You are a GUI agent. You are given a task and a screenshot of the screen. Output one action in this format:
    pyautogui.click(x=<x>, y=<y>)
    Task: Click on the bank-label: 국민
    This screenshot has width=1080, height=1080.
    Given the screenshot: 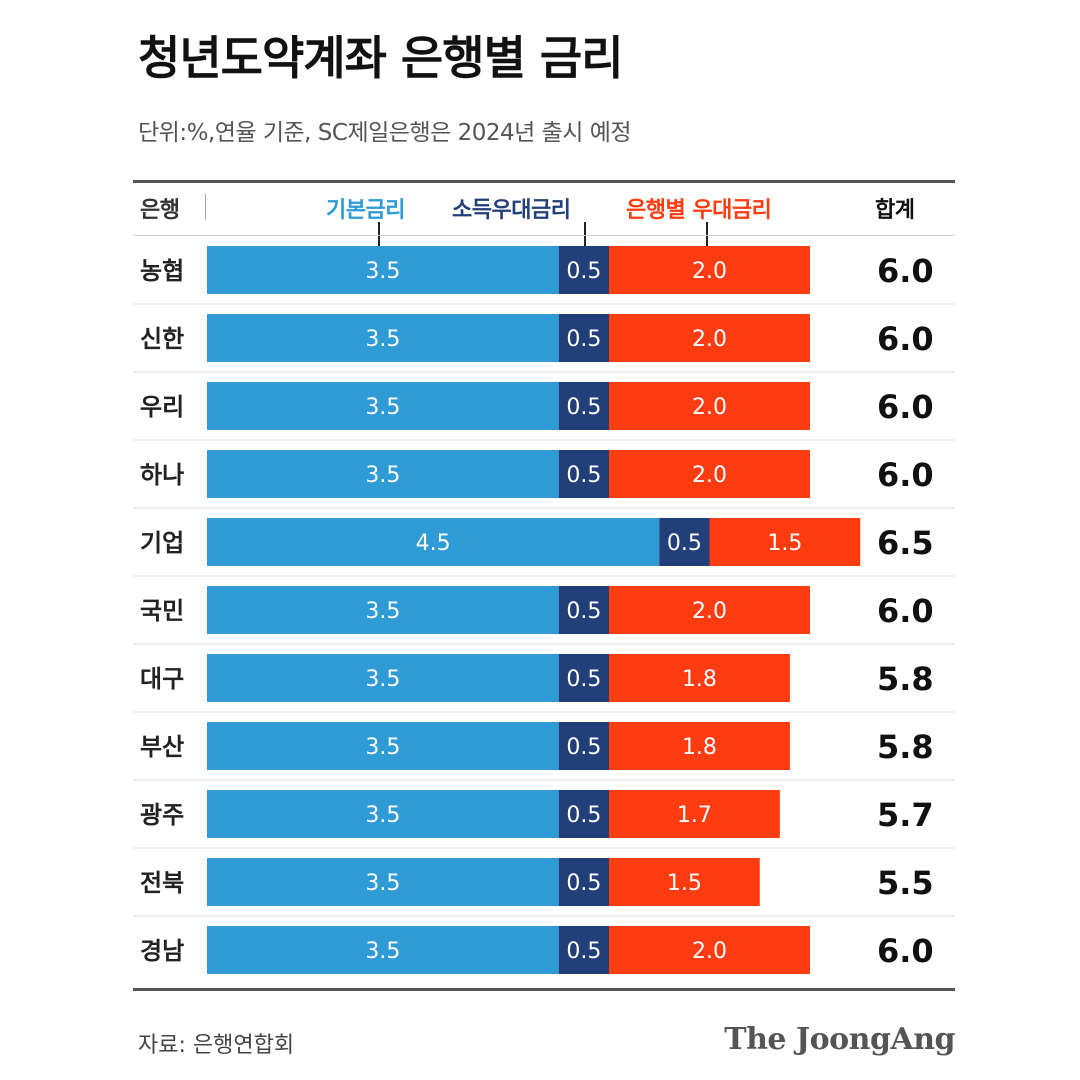 What is the action you would take?
    pyautogui.click(x=162, y=611)
    